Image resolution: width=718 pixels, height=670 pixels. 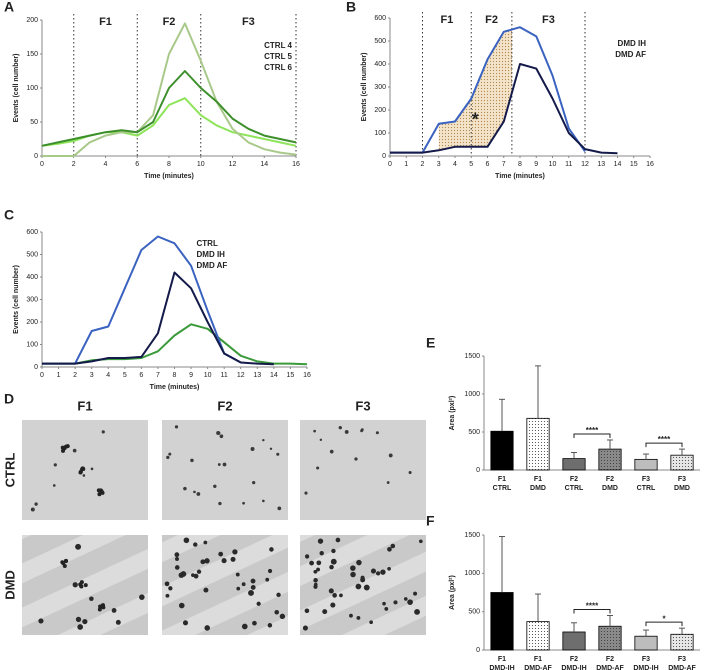 I want to click on x-tick-label: 3, so click(x=92, y=375).